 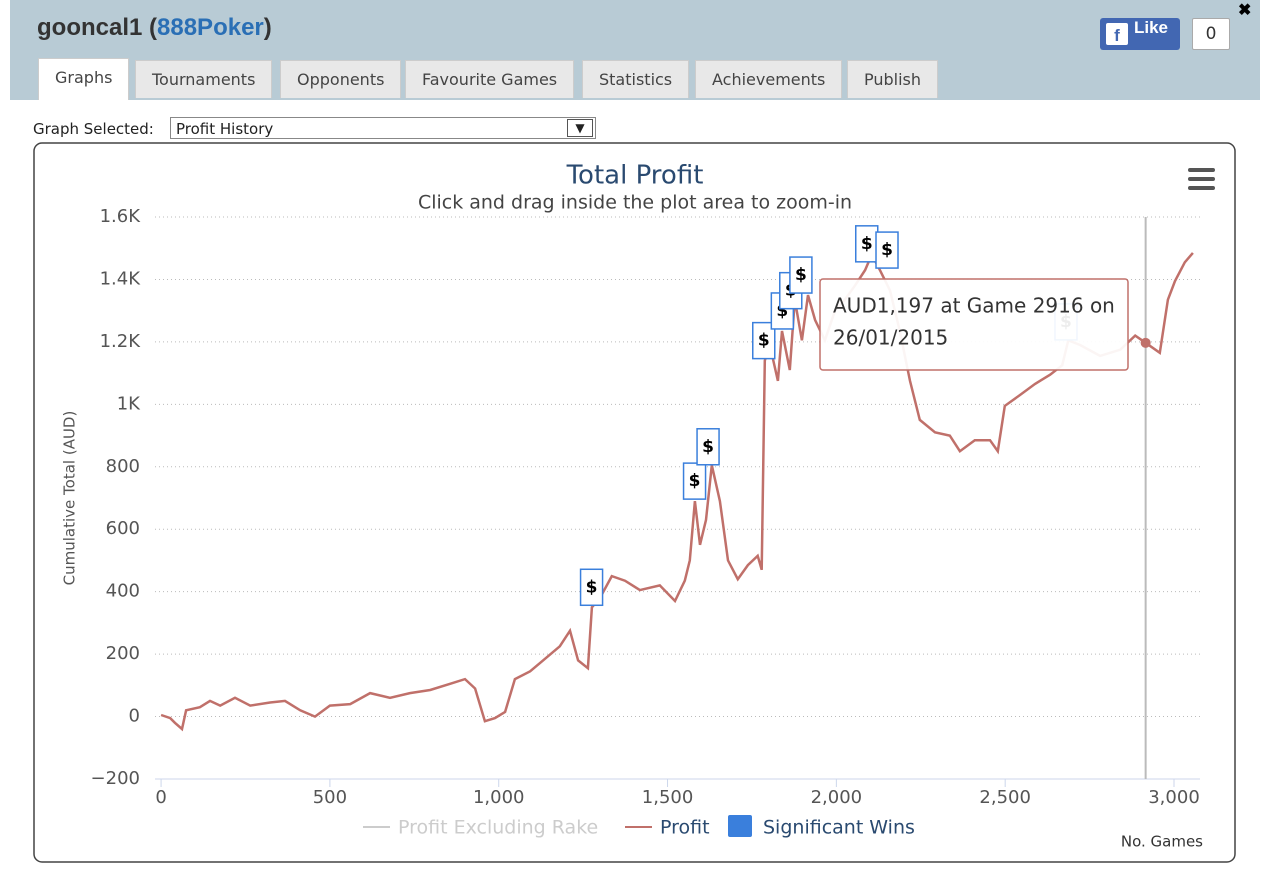 What do you see at coordinates (97, 27) in the screenshot?
I see `player-name: gooncal1 (` at bounding box center [97, 27].